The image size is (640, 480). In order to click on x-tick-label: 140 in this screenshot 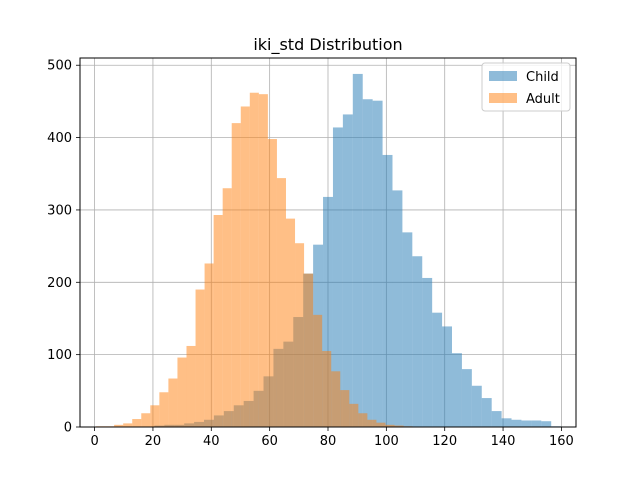, I will do `click(503, 441)`.